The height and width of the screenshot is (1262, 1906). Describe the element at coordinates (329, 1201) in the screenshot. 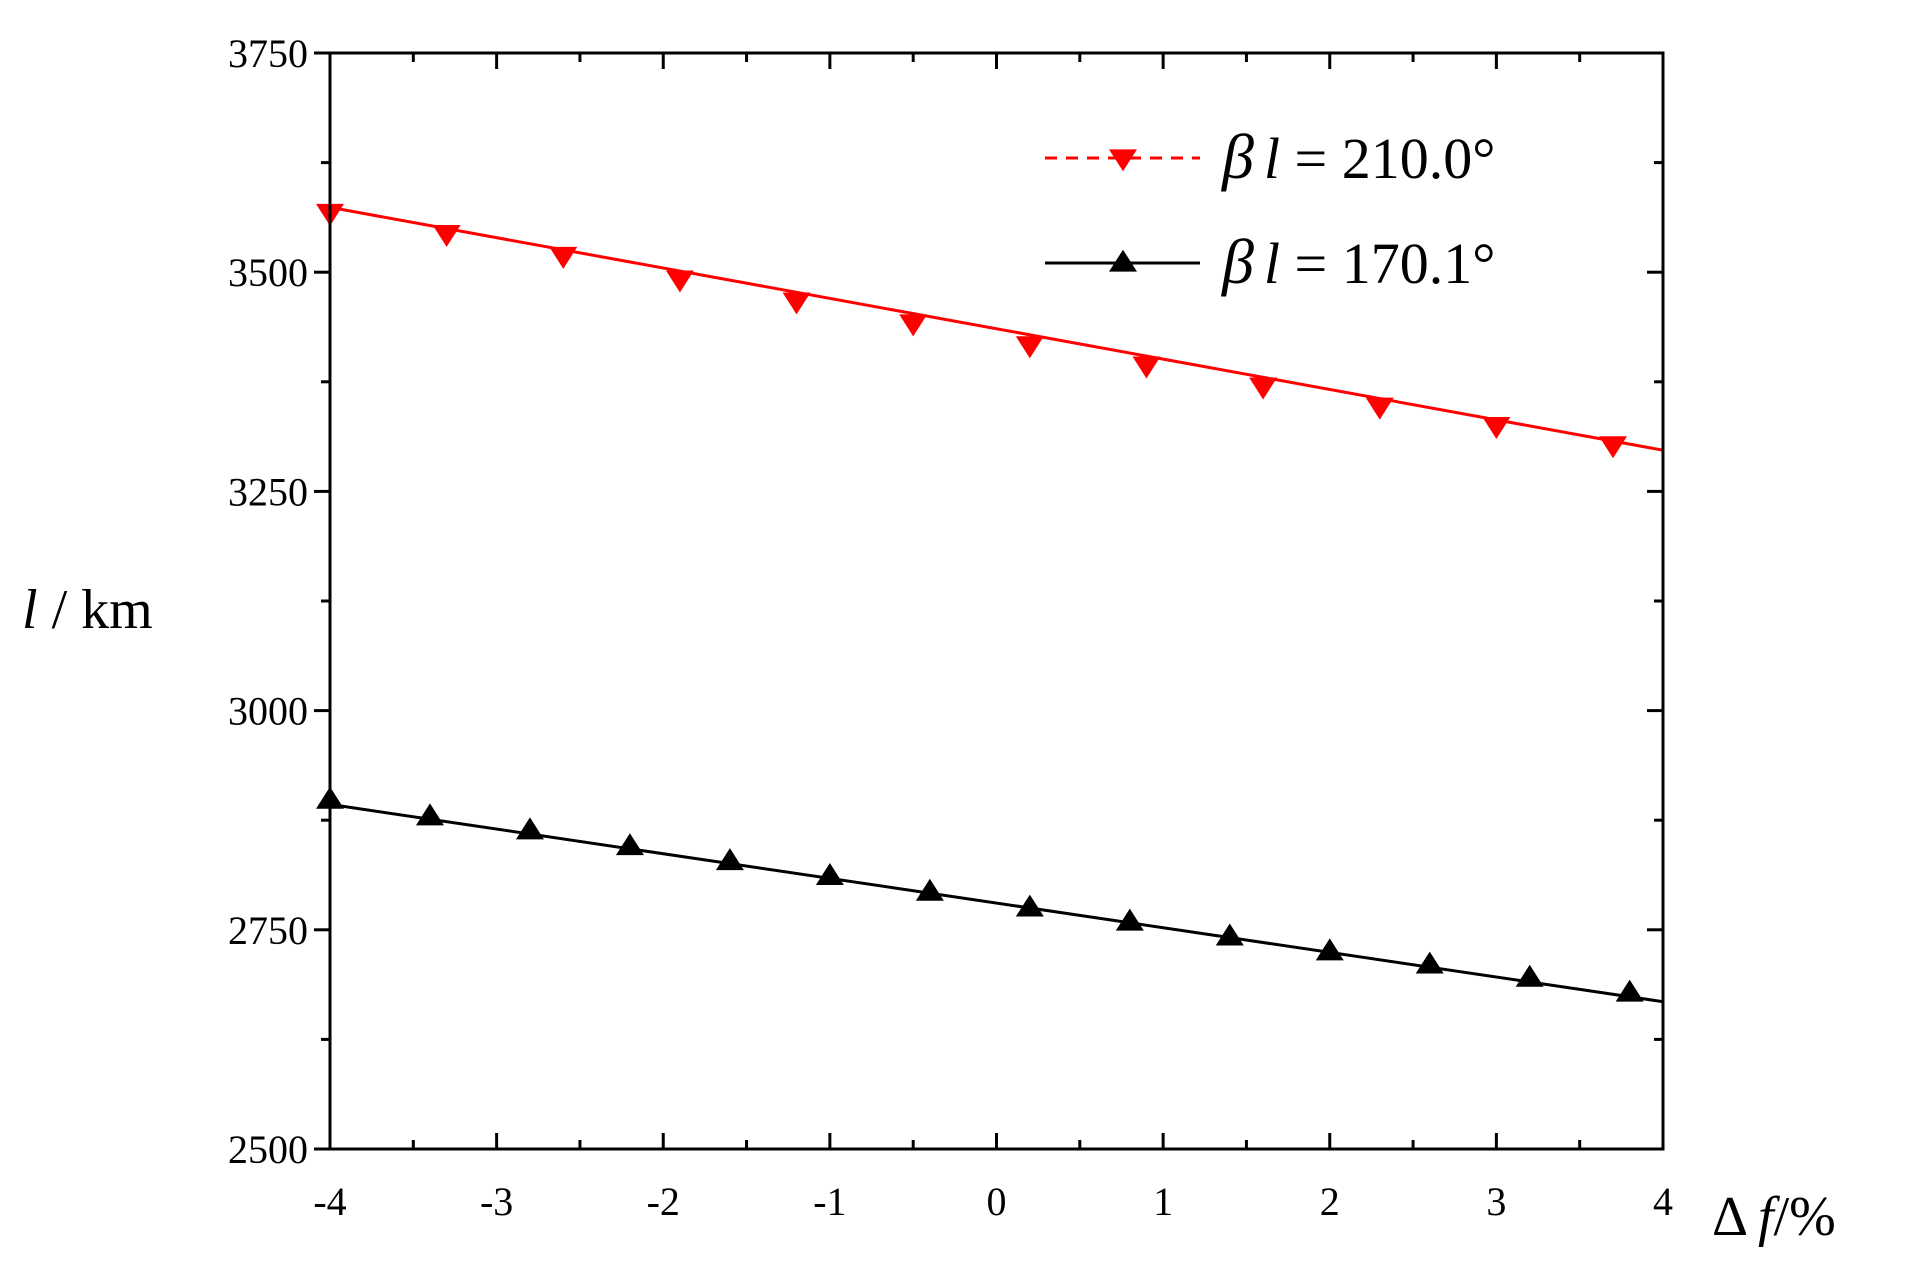

I see `x-tick-label: -4` at that location.